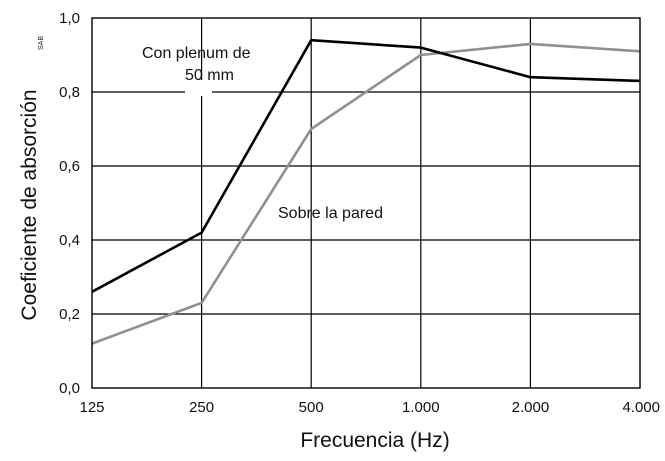 The width and height of the screenshot is (665, 461). I want to click on x-axis-title: Frecuencia (Hz), so click(374, 440).